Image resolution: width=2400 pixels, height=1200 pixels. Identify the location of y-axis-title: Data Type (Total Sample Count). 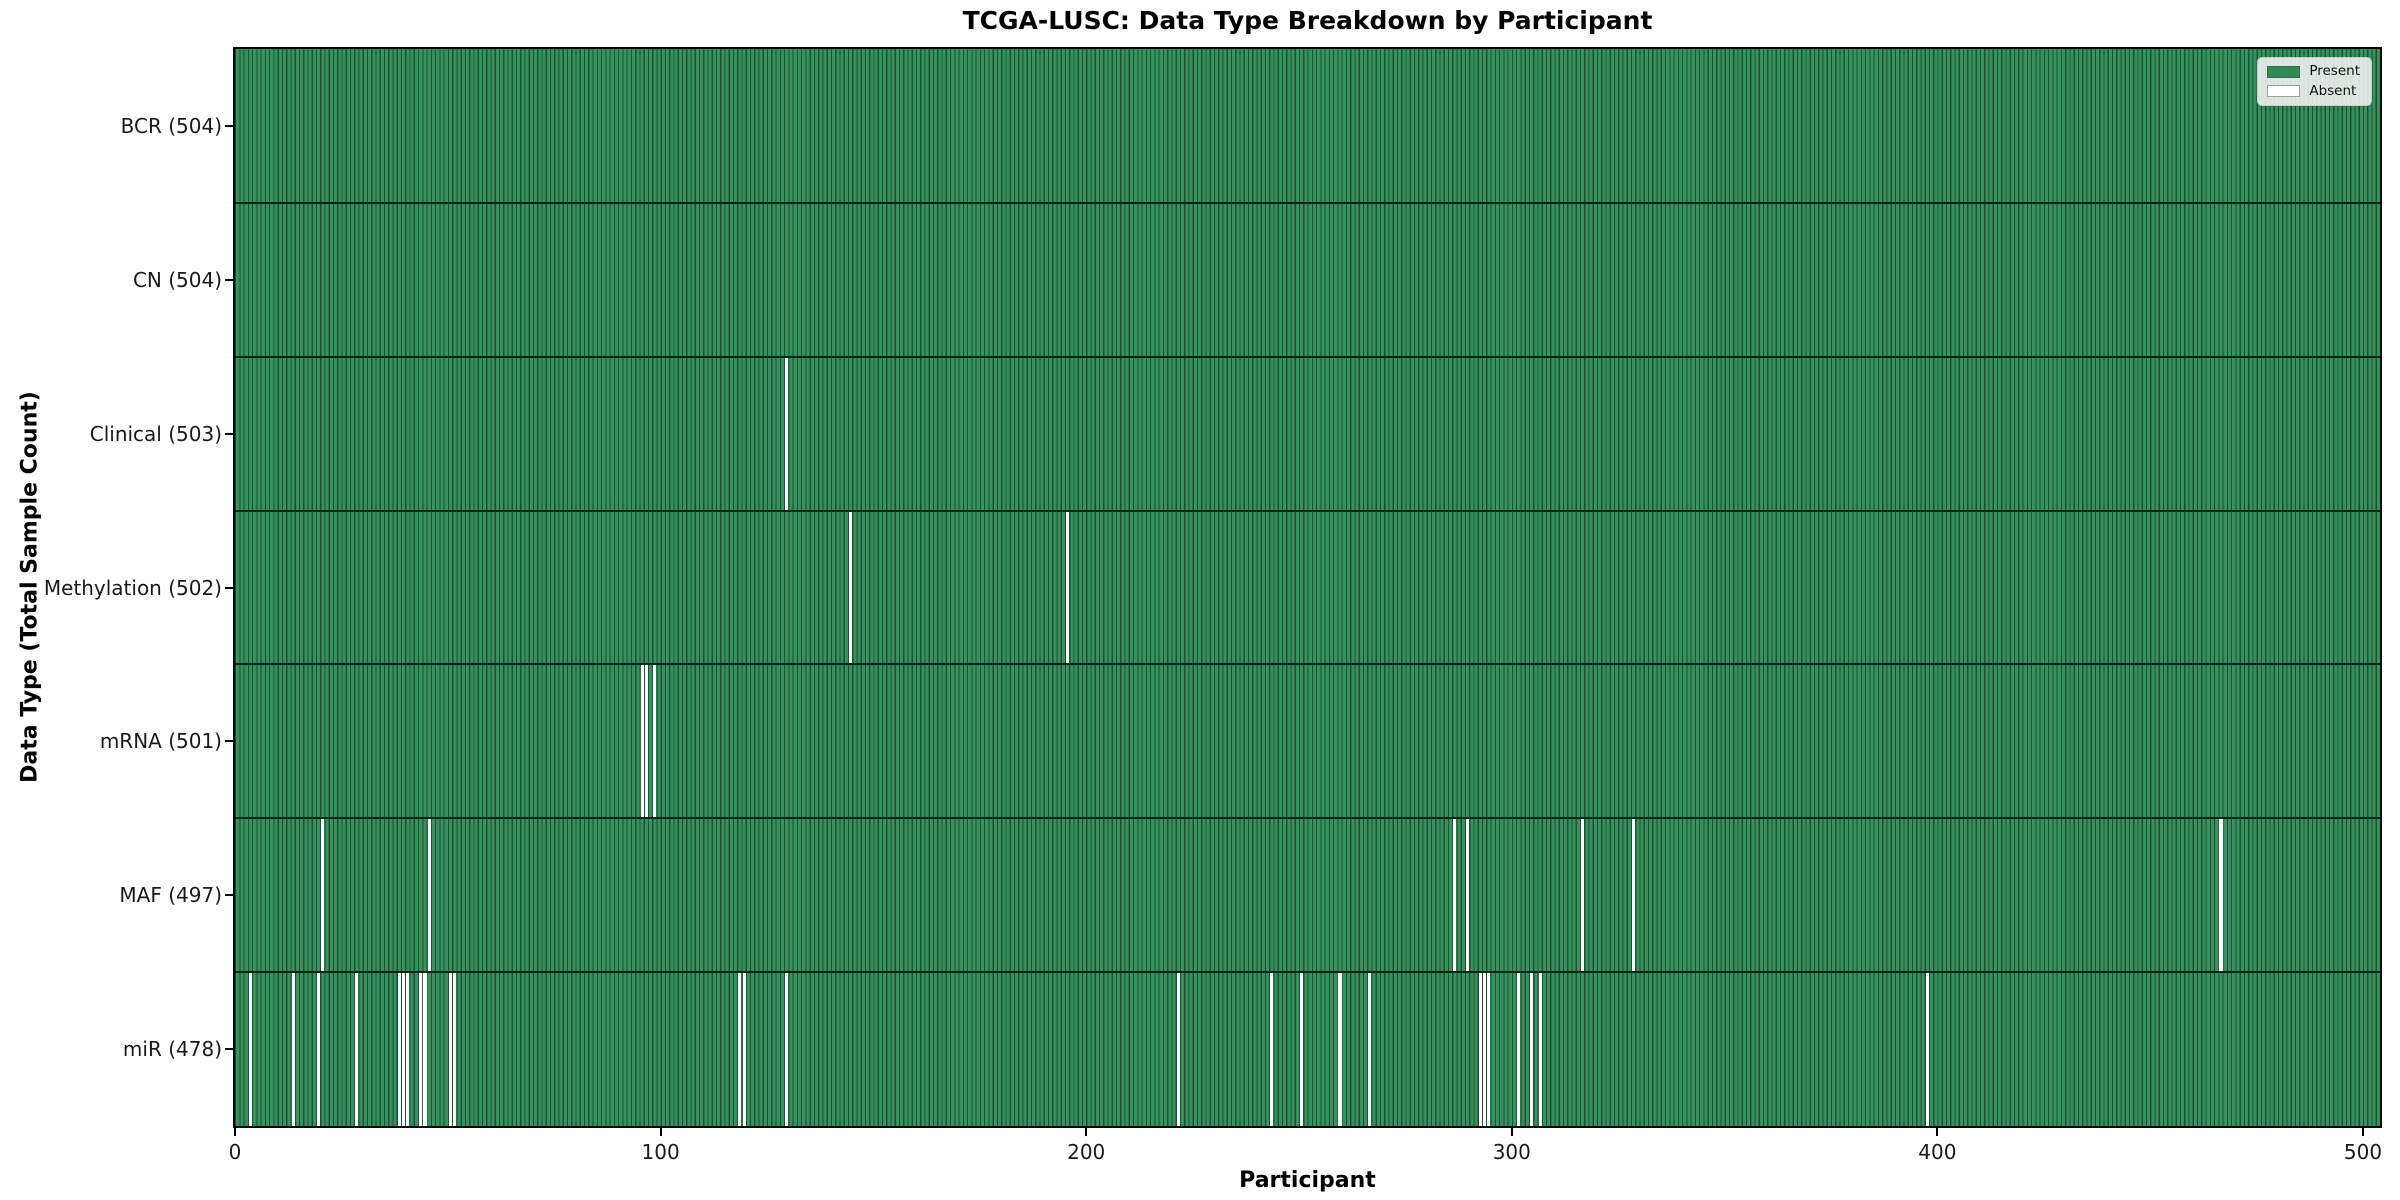
(30, 587).